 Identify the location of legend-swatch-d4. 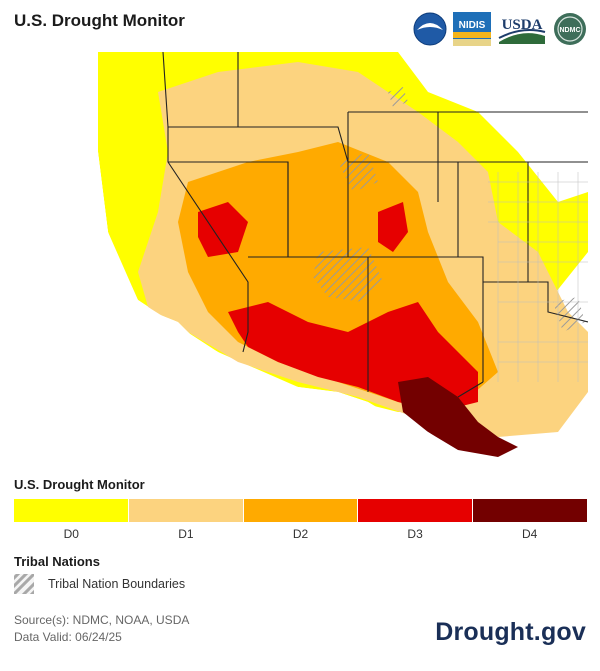
(530, 510).